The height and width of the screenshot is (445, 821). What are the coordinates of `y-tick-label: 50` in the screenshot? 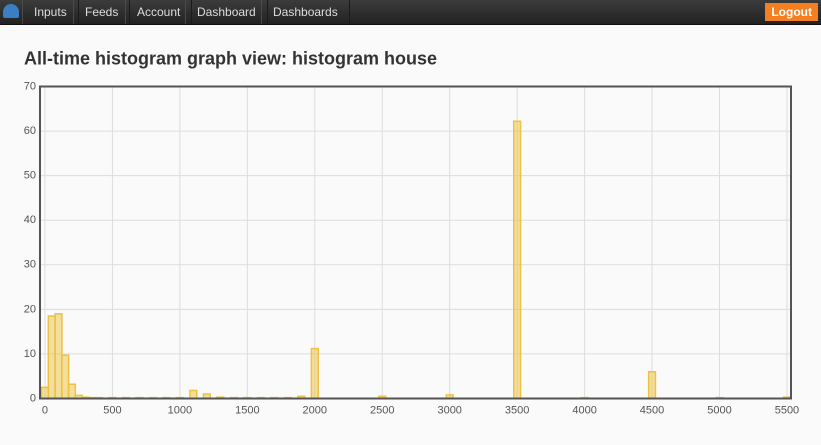 It's located at (30, 176).